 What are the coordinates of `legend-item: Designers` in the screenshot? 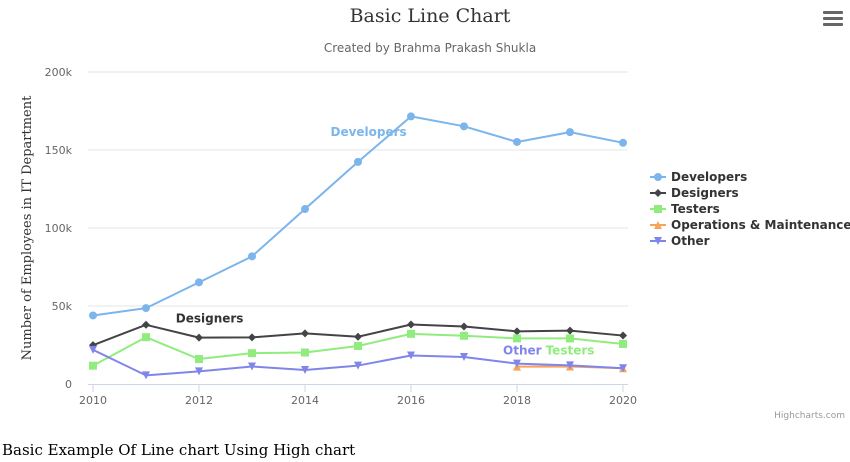 It's located at (694, 193).